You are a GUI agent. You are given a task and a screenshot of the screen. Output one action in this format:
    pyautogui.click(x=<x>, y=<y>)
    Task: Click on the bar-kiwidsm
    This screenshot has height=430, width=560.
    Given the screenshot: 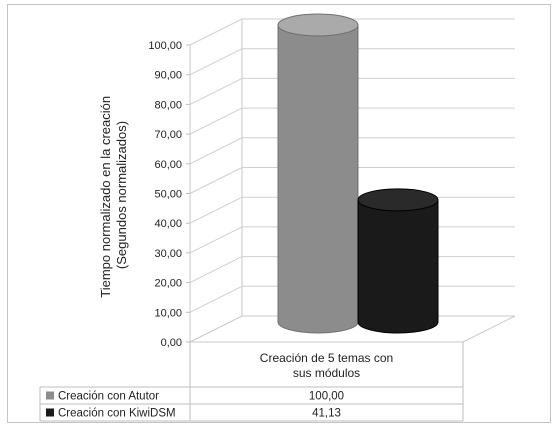 What is the action you would take?
    pyautogui.click(x=398, y=261)
    